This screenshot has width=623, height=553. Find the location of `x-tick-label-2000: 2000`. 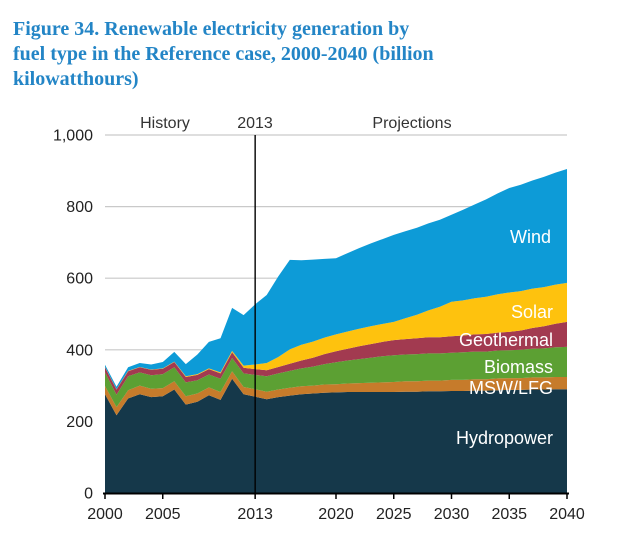

x-tick-label-2000: 2000 is located at coordinates (105, 514).